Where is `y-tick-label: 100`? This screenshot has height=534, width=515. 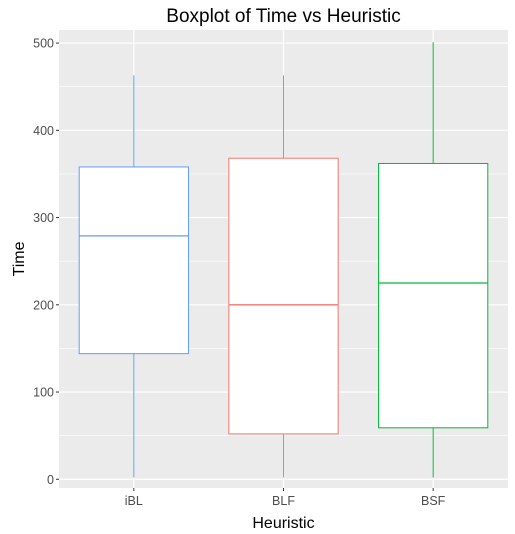 y-tick-label: 100 is located at coordinates (43, 393).